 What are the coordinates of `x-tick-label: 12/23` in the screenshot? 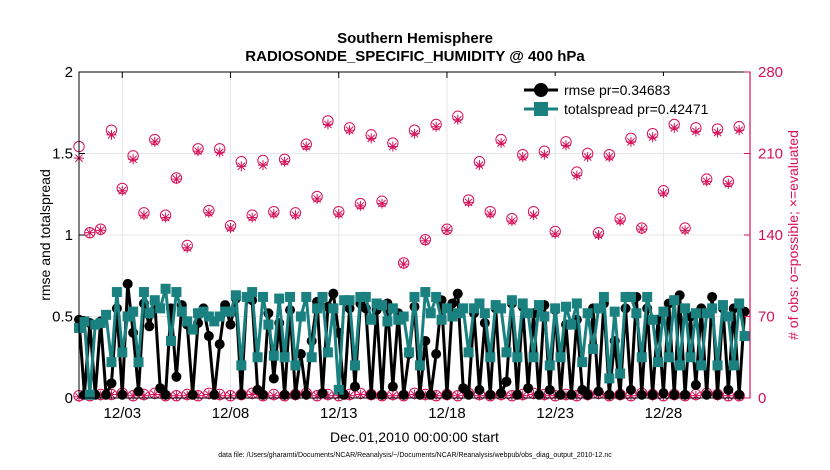 It's located at (555, 413).